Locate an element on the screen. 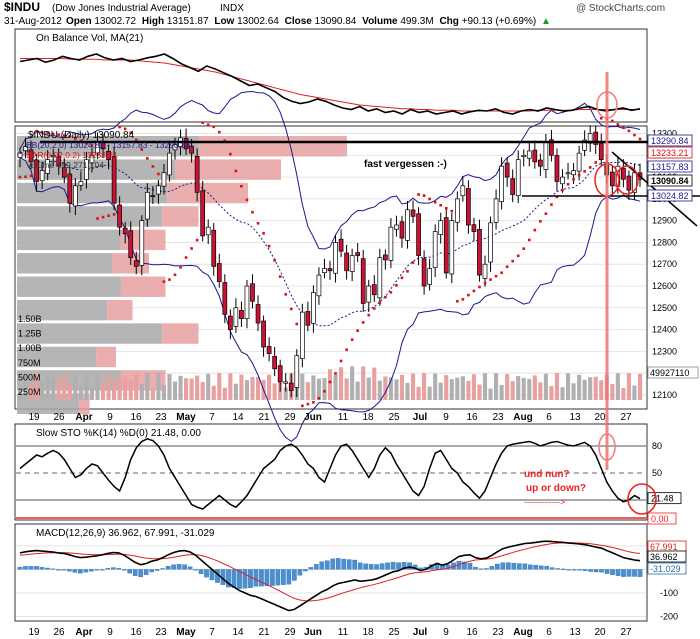 Image resolution: width=700 pixels, height=639 pixels. x-axis-label: 27 is located at coordinates (626, 632).